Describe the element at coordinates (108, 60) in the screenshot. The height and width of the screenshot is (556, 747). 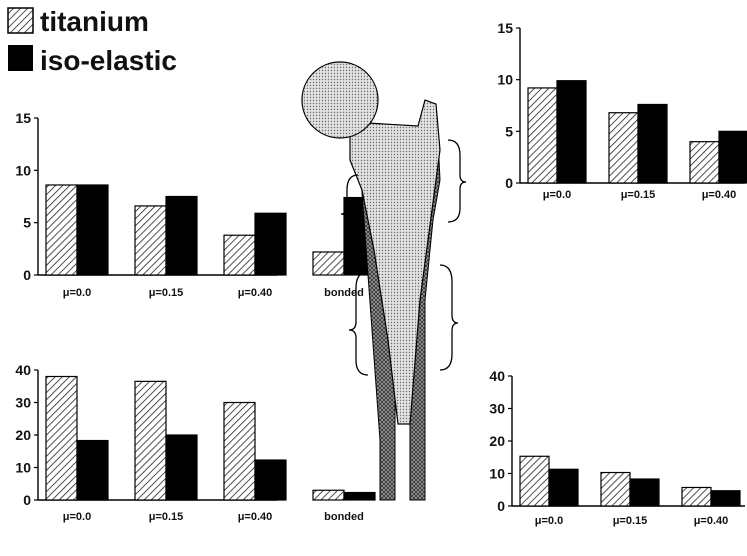
I see `legend-label-iso-elastic: iso-elastic` at that location.